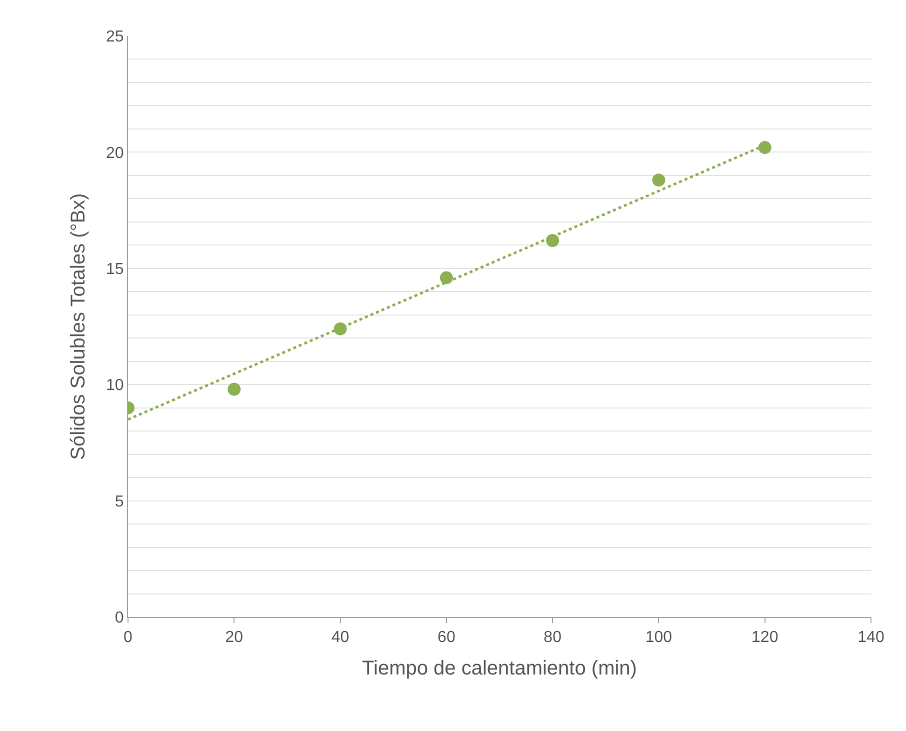  I want to click on x-tick-label: 120, so click(765, 637).